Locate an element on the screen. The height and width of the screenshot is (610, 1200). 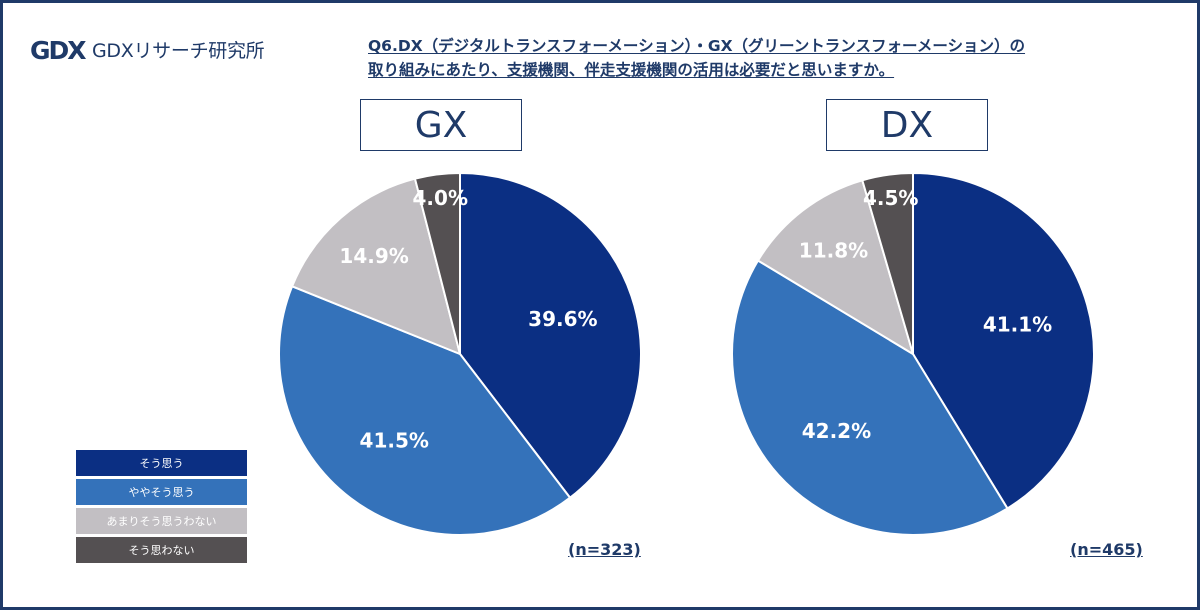
gx-label-so-omowanai: 4.0% is located at coordinates (440, 198).